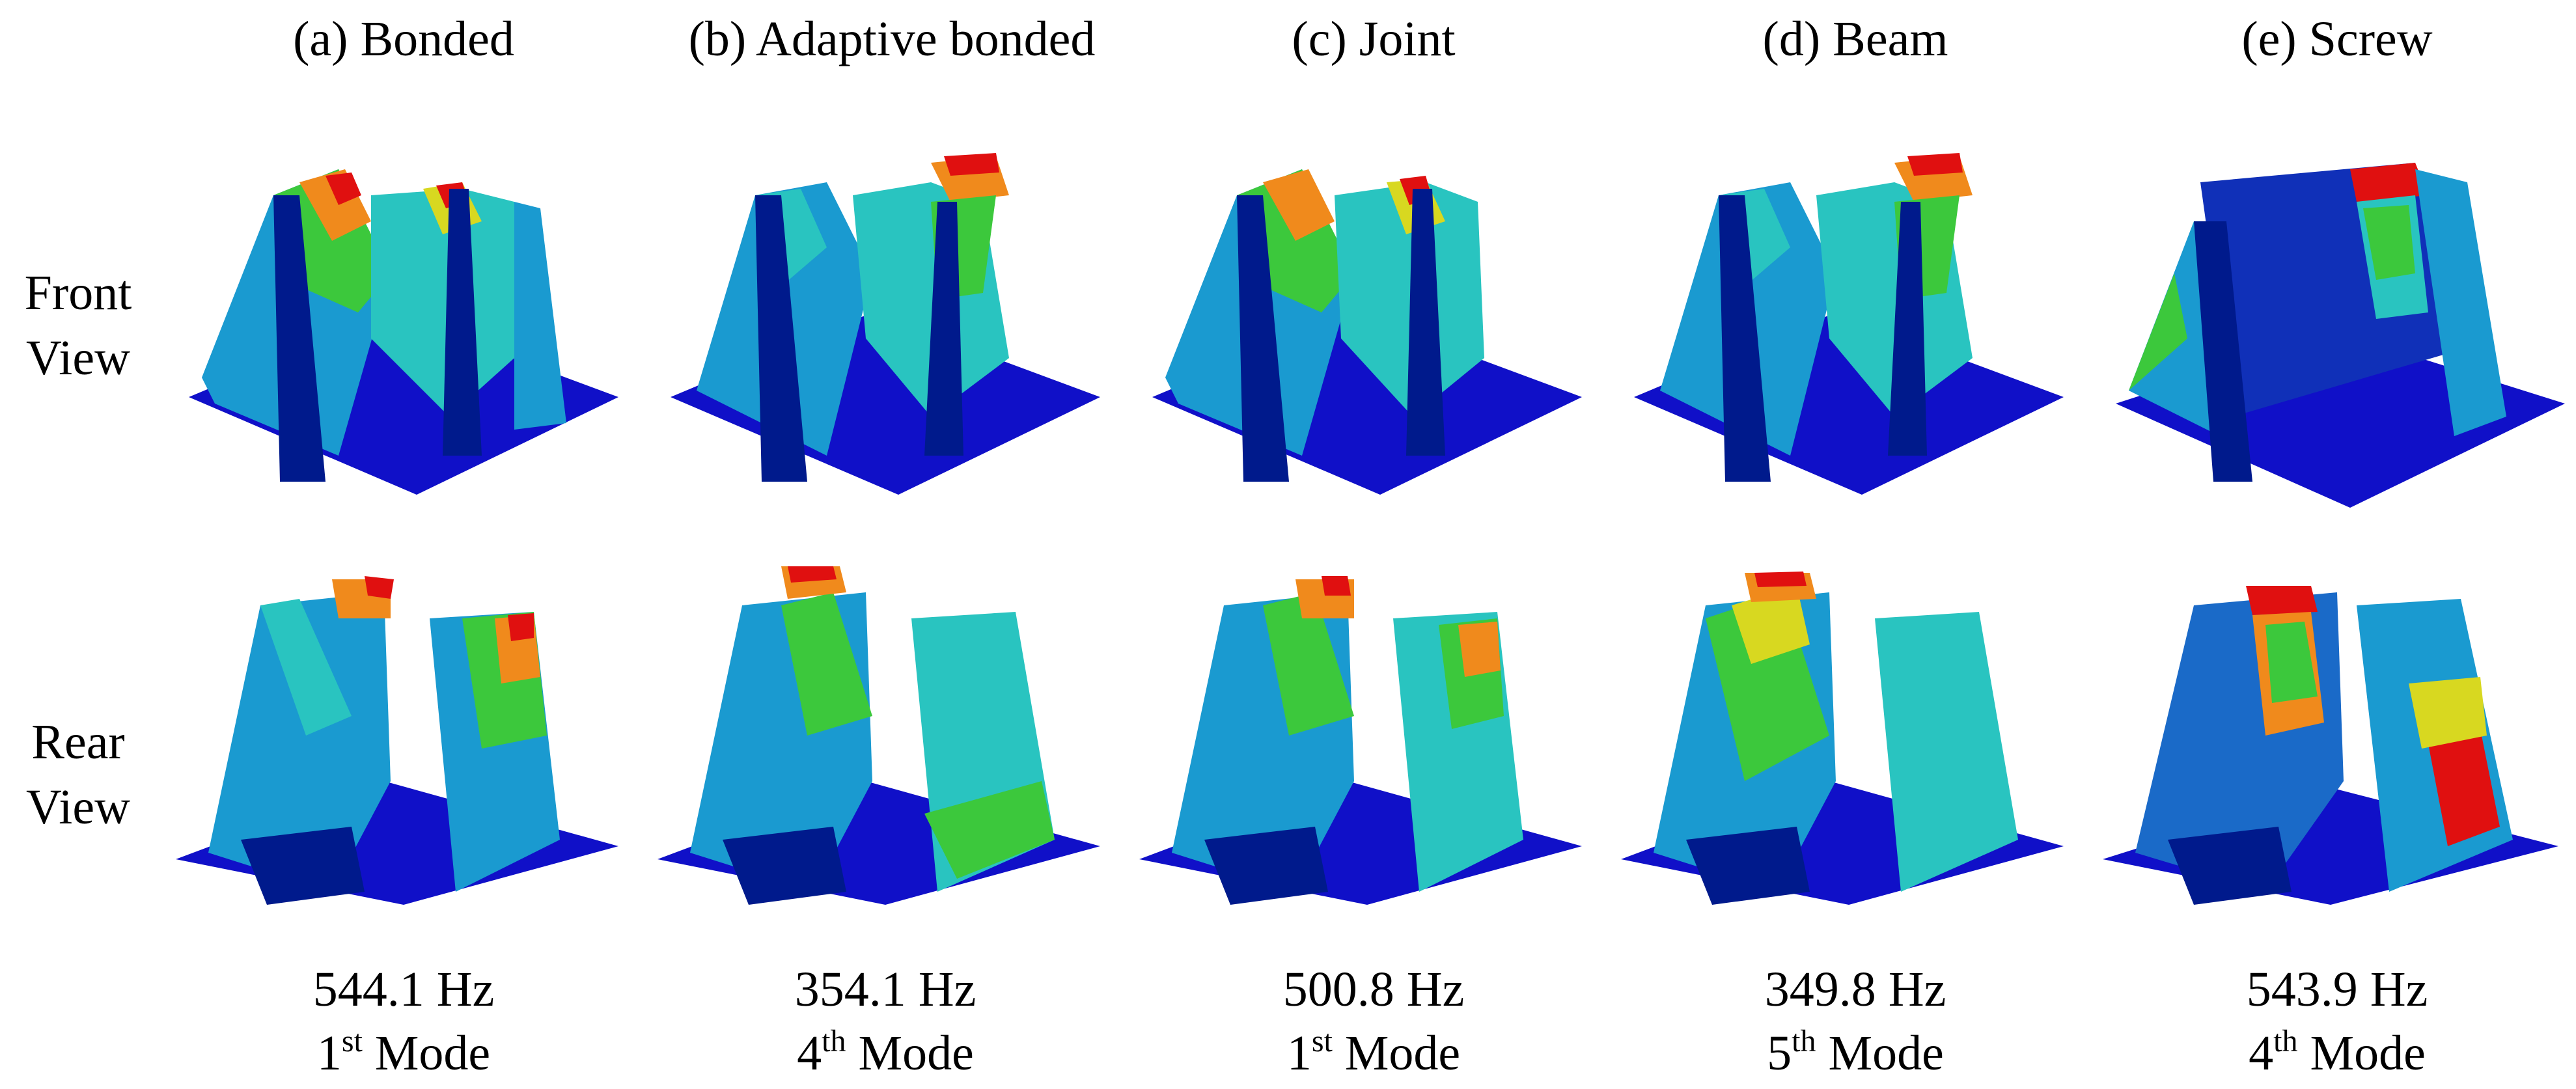  I want to click on model-bonded-front, so click(403, 332).